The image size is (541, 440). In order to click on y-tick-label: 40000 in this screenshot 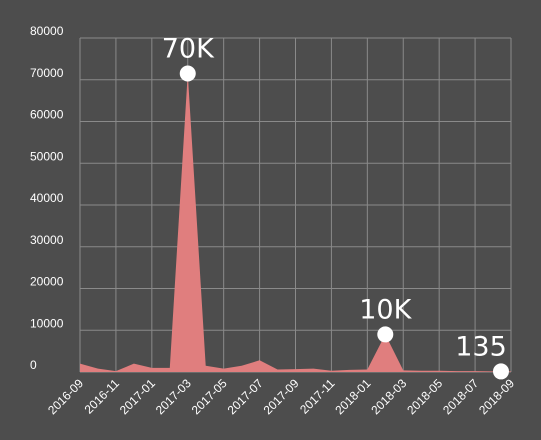, I will do `click(47, 198)`.